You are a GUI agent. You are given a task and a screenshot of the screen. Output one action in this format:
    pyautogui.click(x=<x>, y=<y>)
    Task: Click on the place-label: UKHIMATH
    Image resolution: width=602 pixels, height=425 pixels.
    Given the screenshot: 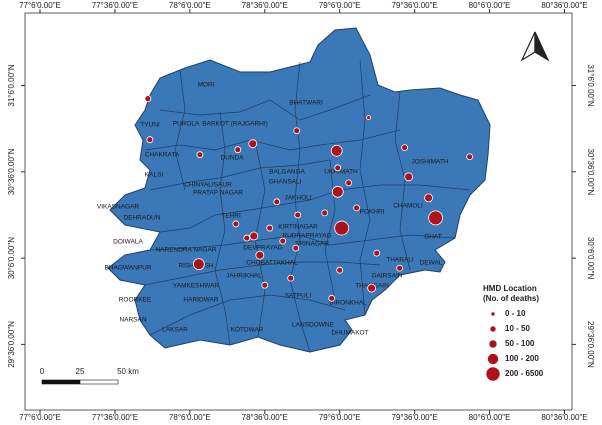 What is the action you would take?
    pyautogui.click(x=341, y=172)
    